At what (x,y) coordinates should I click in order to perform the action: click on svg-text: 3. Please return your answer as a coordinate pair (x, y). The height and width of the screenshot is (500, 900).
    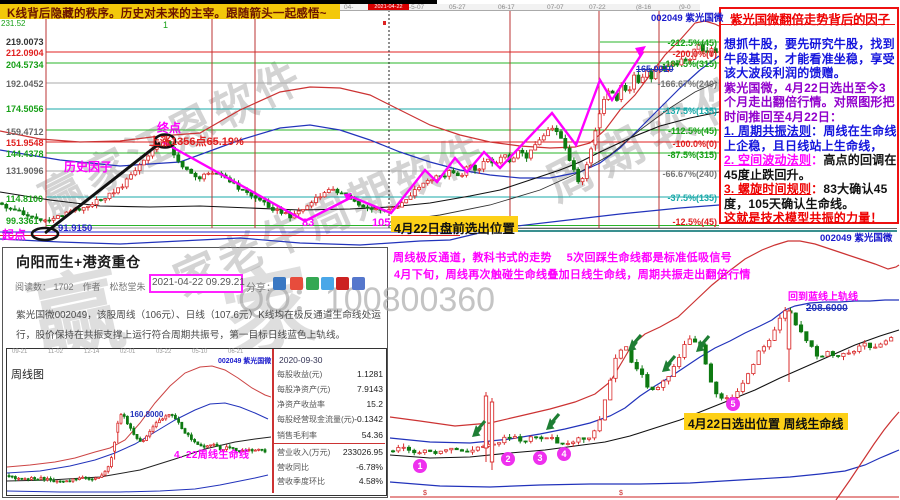
    Looking at the image, I should click on (539, 458).